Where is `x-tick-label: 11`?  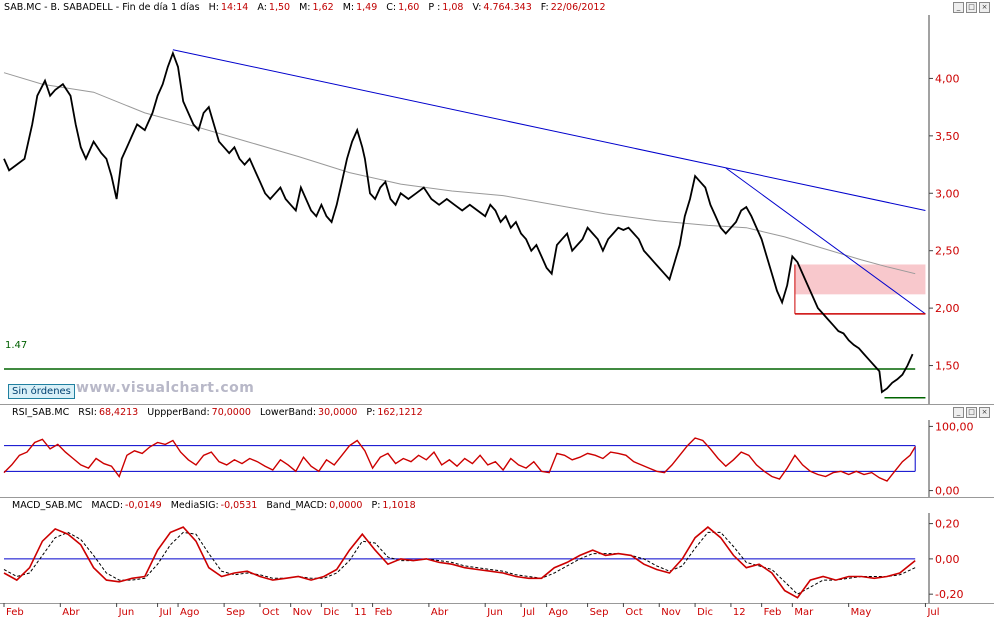
x-tick-label: 11 is located at coordinates (360, 612).